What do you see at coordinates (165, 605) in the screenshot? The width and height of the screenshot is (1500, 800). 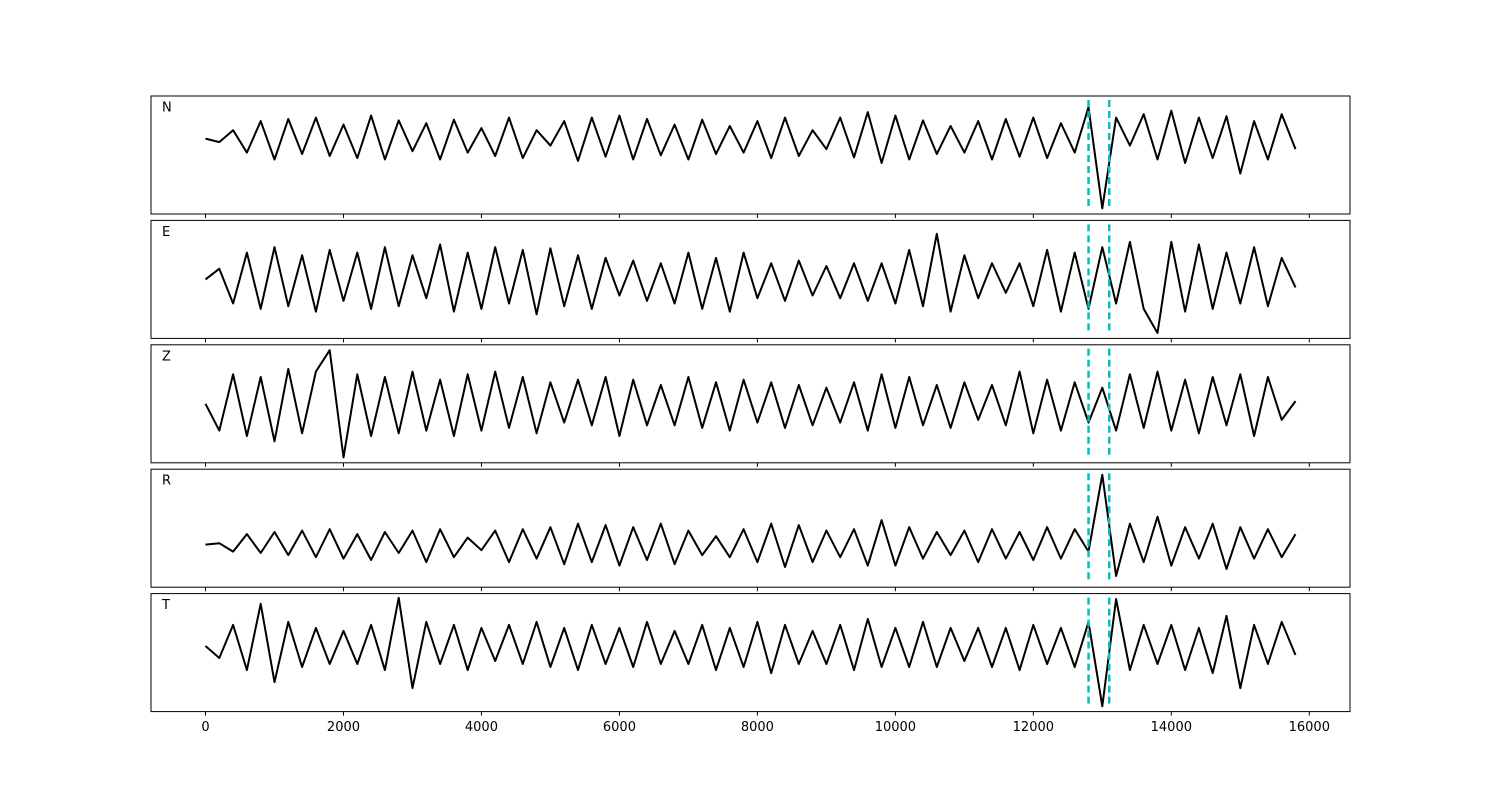 I see `panel-label: T` at bounding box center [165, 605].